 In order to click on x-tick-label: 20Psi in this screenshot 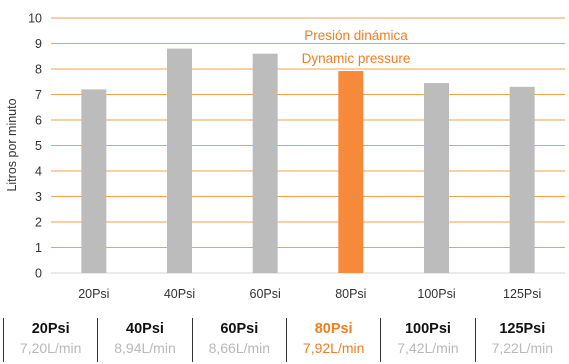, I will do `click(93, 294)`.